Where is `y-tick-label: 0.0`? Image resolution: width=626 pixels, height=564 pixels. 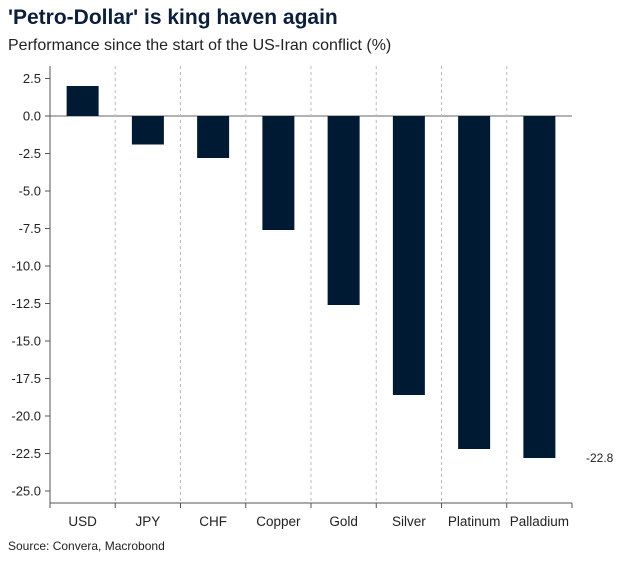 y-tick-label: 0.0 is located at coordinates (32, 116).